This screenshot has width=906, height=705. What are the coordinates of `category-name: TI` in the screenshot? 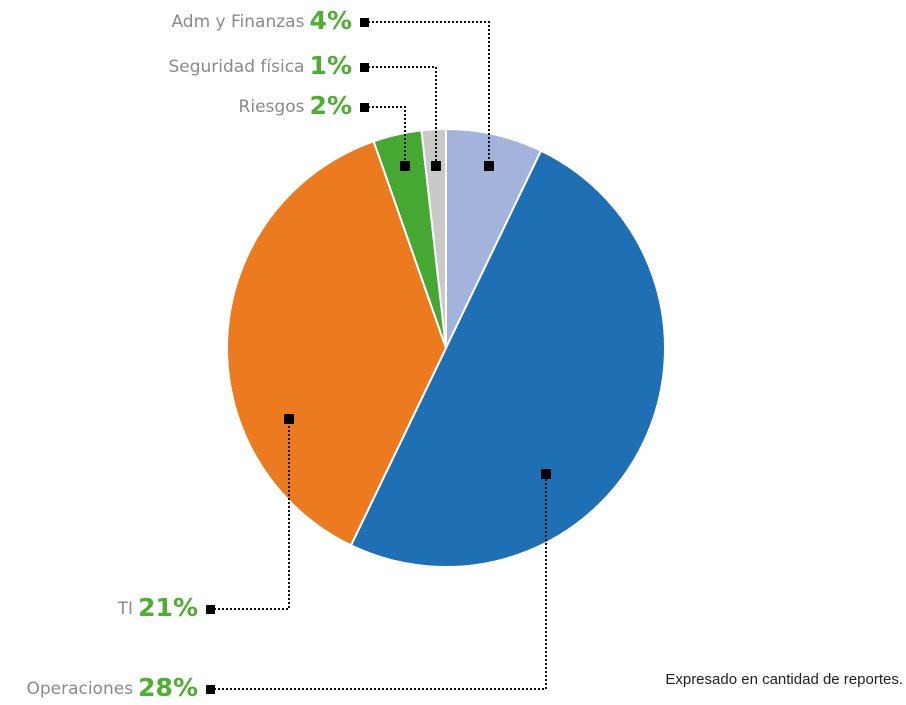 It's located at (125, 609).